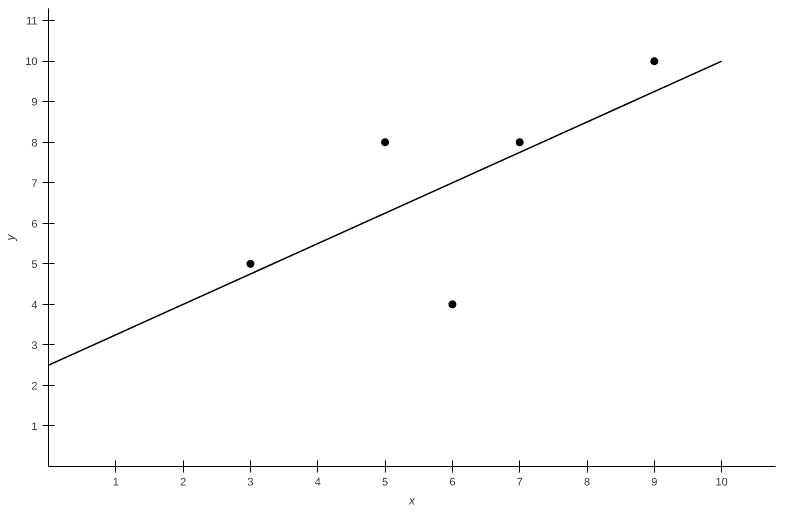 Image resolution: width=800 pixels, height=520 pixels. I want to click on x-tick-label: 8, so click(587, 482).